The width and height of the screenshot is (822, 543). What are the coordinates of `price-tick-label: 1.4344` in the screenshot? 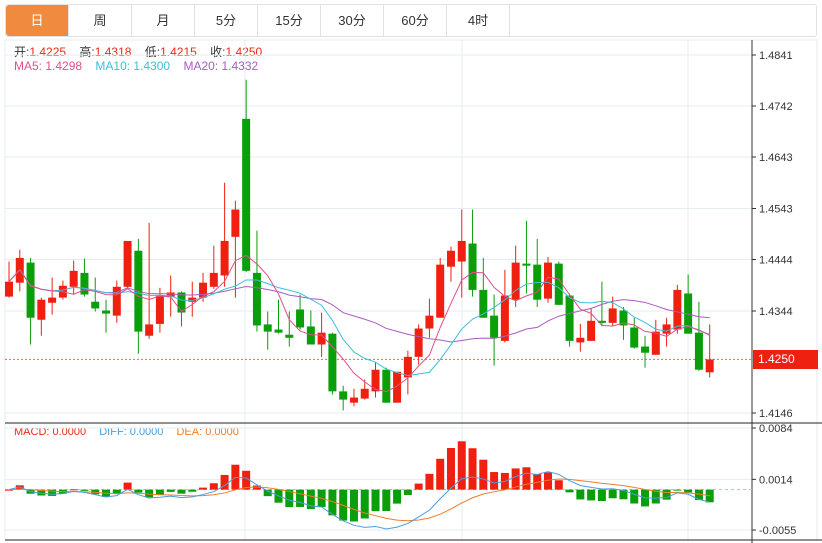 It's located at (776, 312).